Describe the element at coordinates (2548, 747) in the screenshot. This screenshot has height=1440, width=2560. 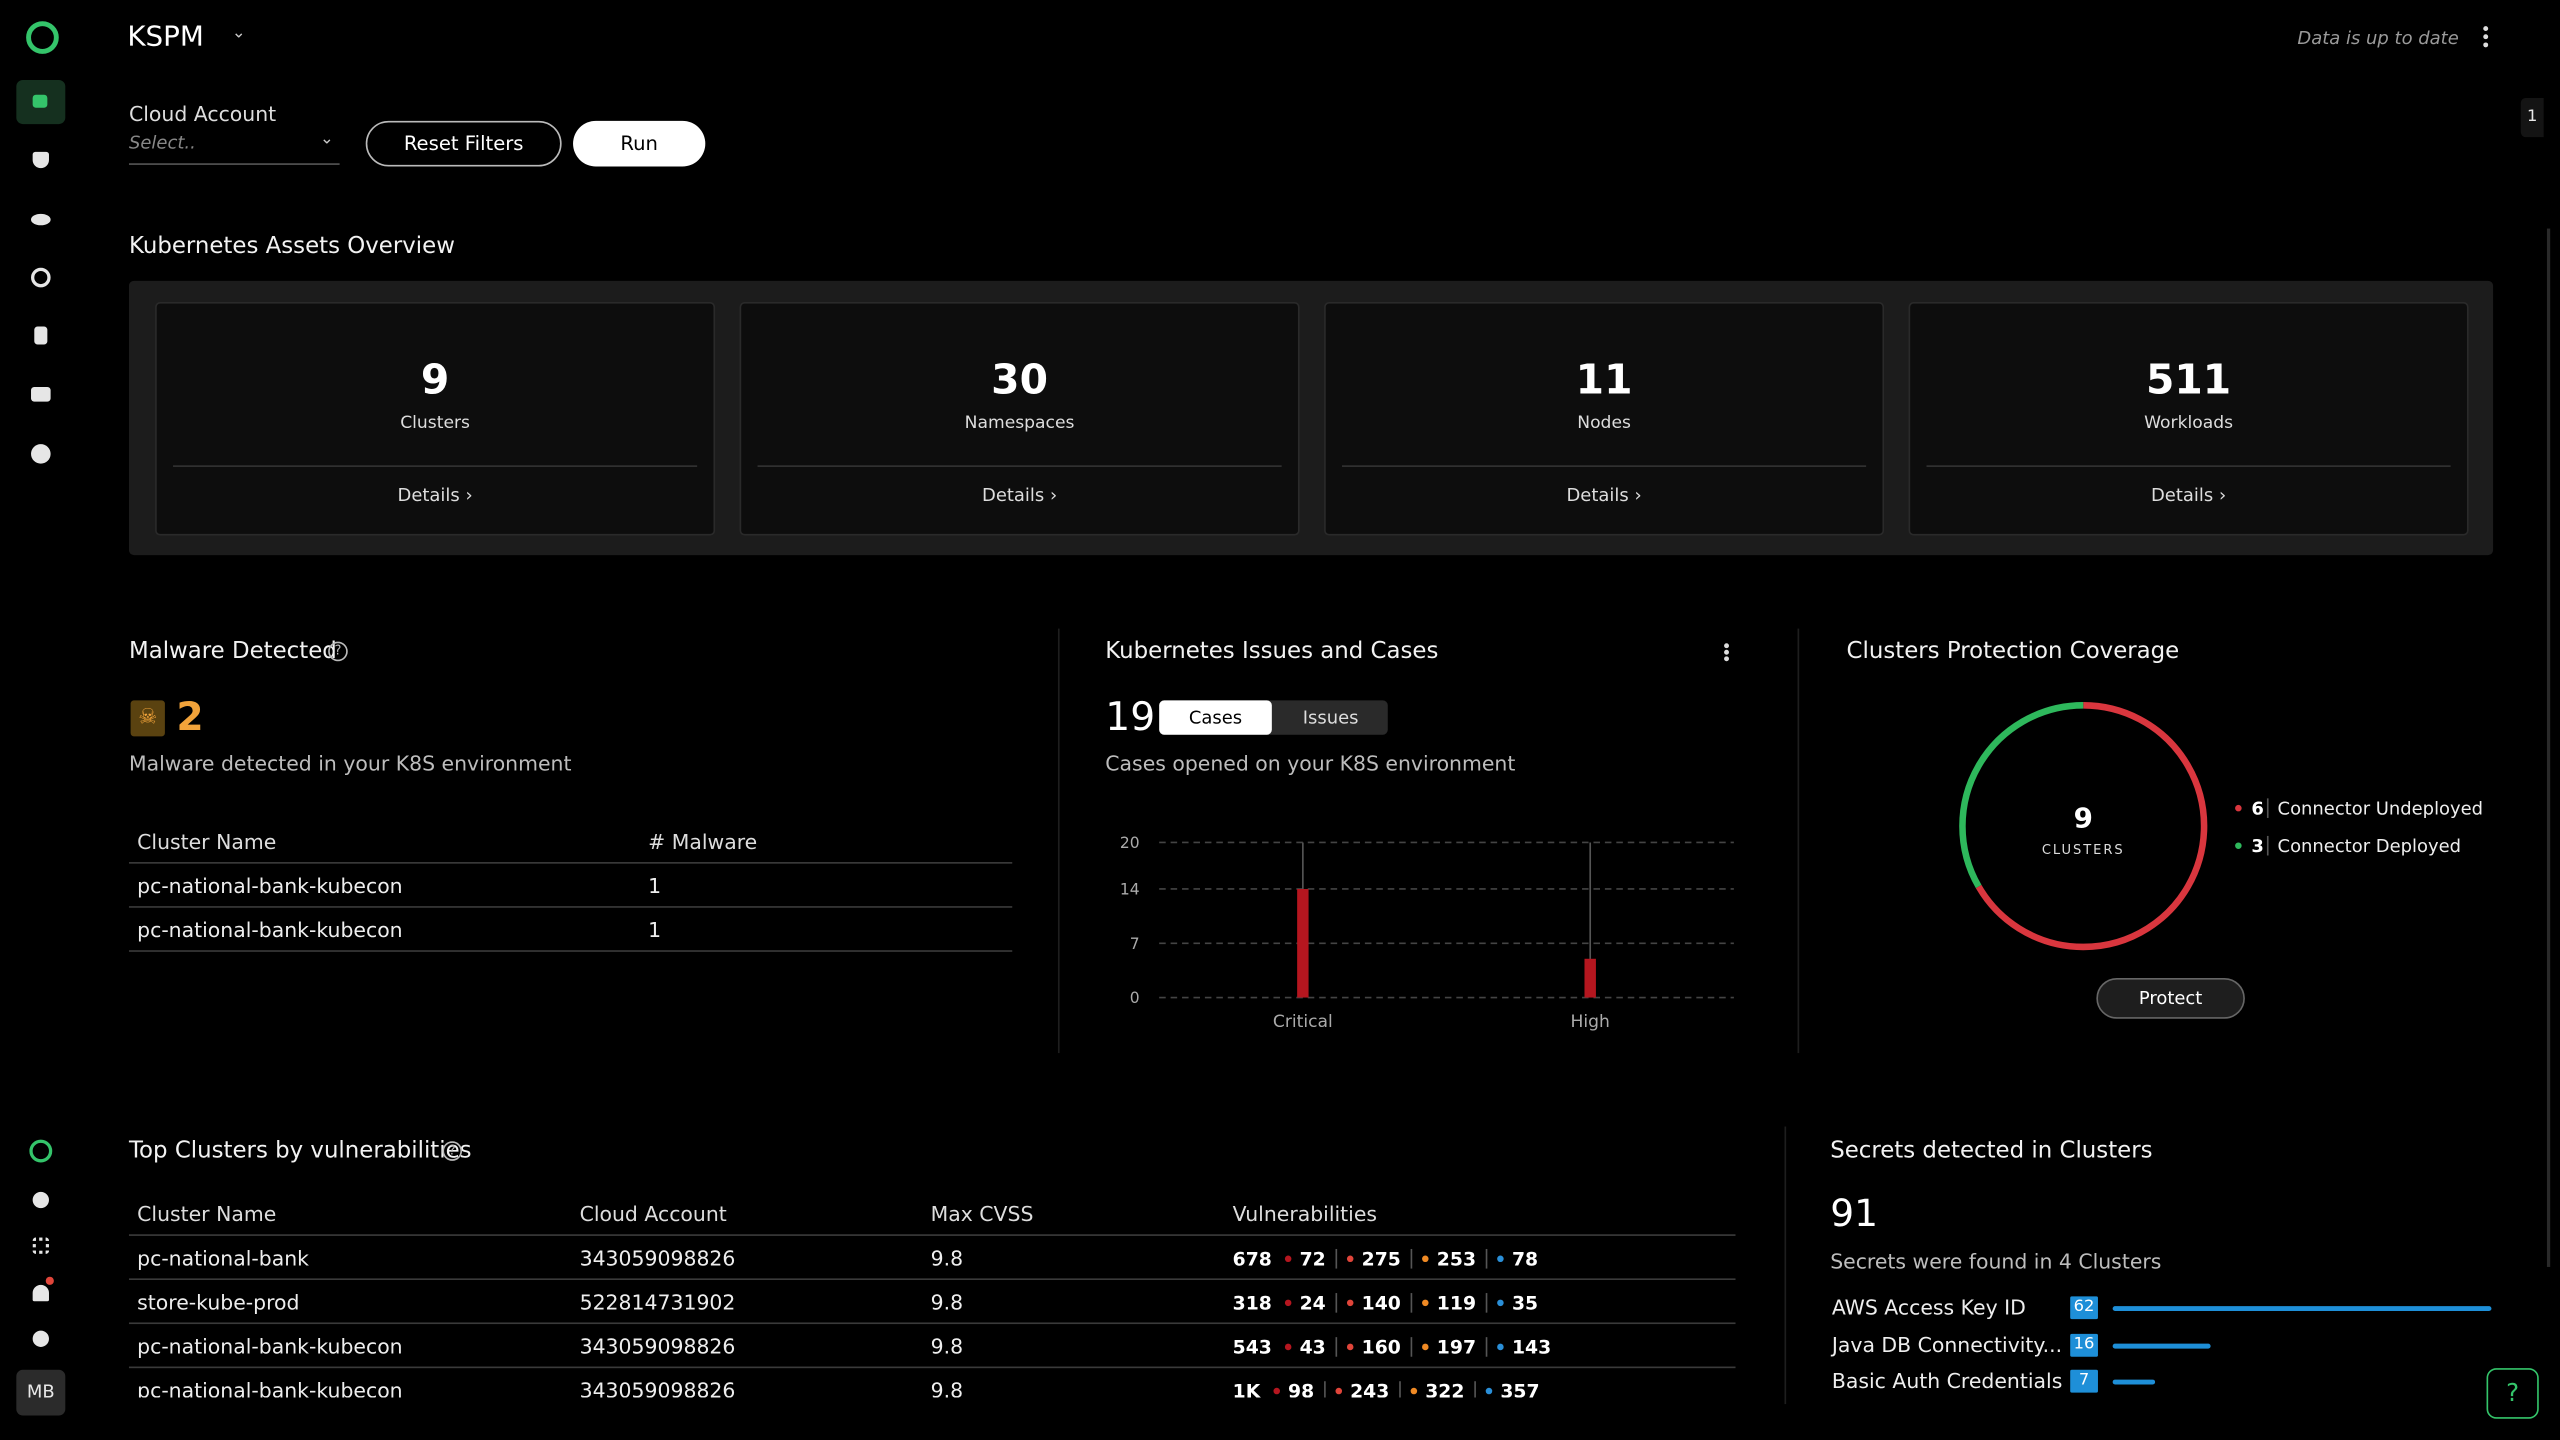
I see `scrollbar` at that location.